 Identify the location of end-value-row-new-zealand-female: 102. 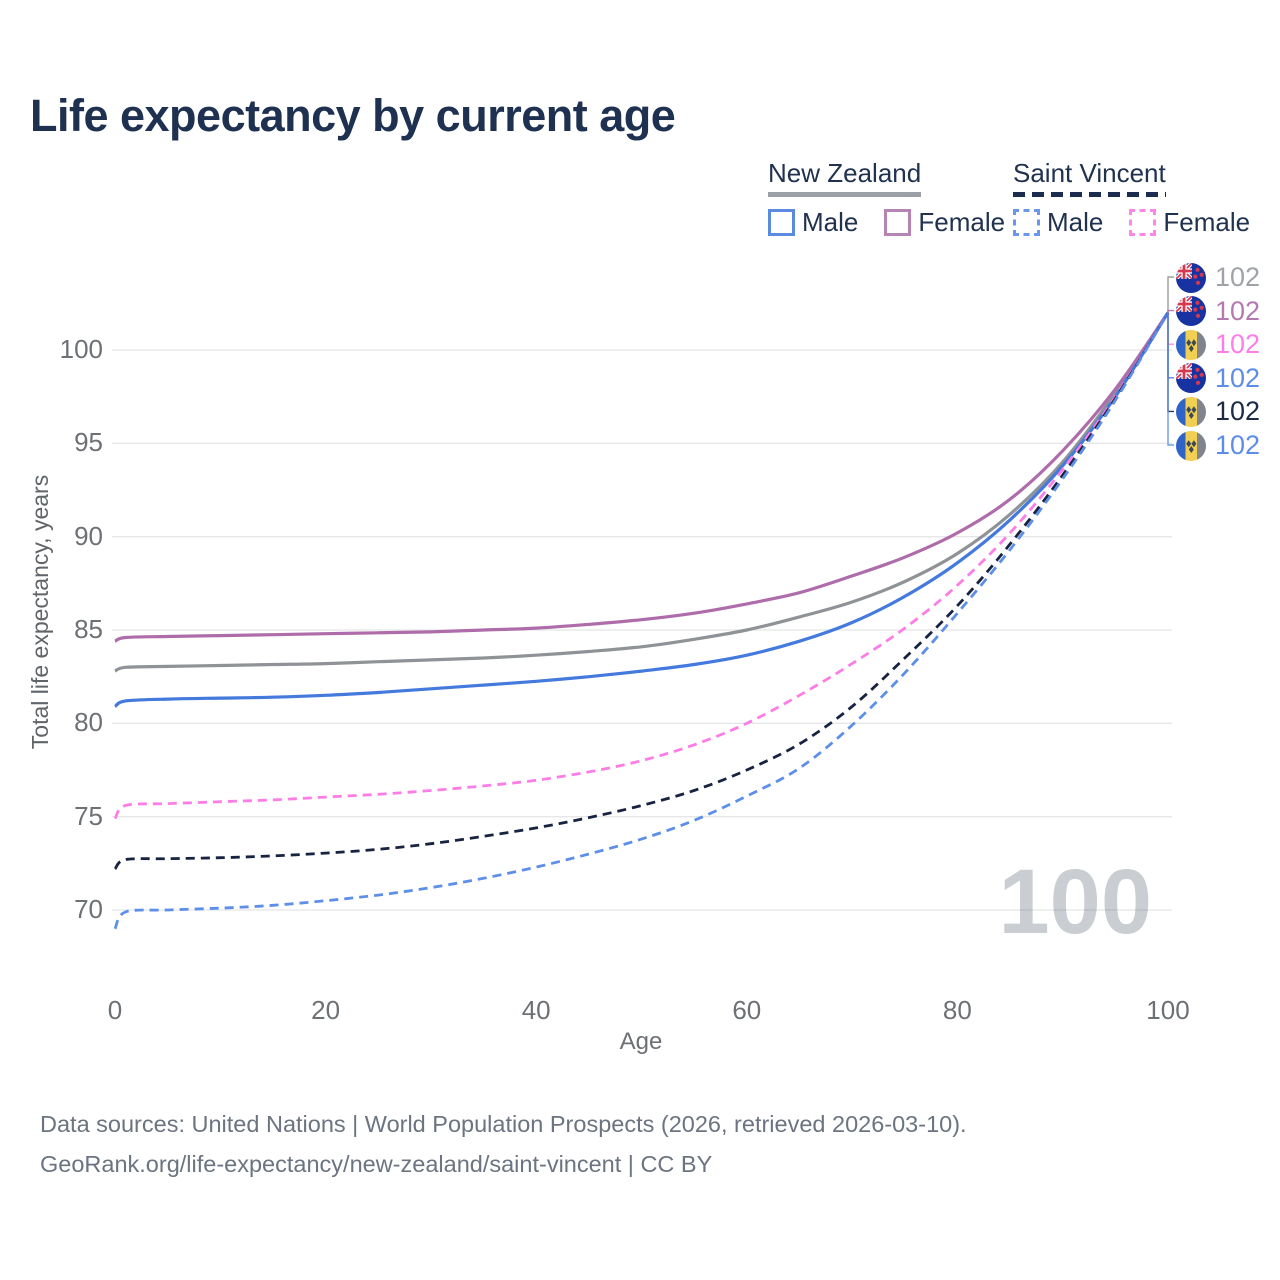
(1218, 311).